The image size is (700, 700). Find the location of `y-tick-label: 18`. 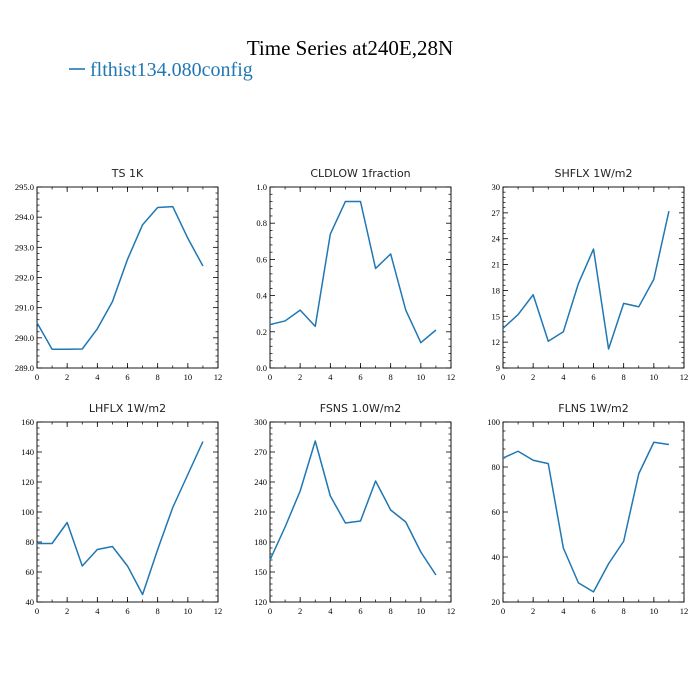

y-tick-label: 18 is located at coordinates (496, 290).